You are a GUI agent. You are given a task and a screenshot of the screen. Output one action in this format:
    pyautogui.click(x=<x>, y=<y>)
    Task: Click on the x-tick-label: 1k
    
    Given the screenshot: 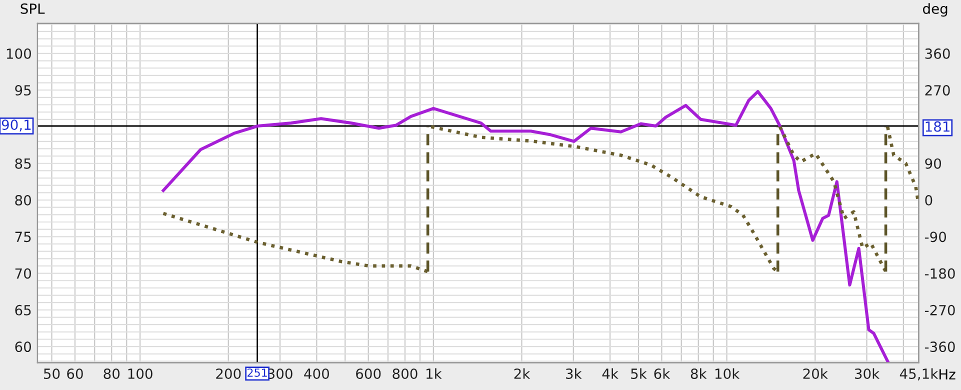 What is the action you would take?
    pyautogui.click(x=434, y=373)
    